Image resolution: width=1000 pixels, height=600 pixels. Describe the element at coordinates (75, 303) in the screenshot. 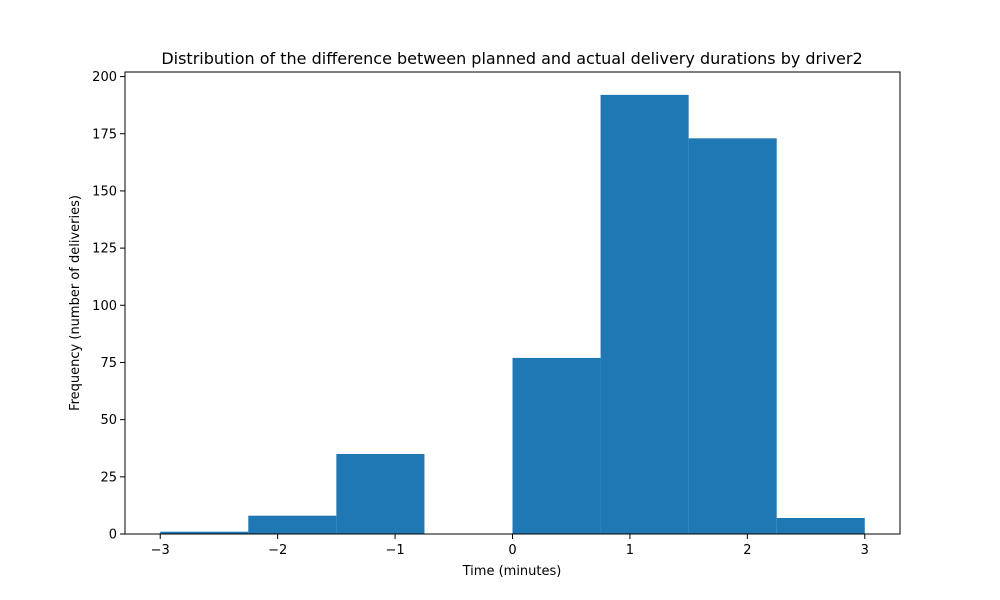

I see `y-axis-label: Frequency (number of deliveries)` at that location.